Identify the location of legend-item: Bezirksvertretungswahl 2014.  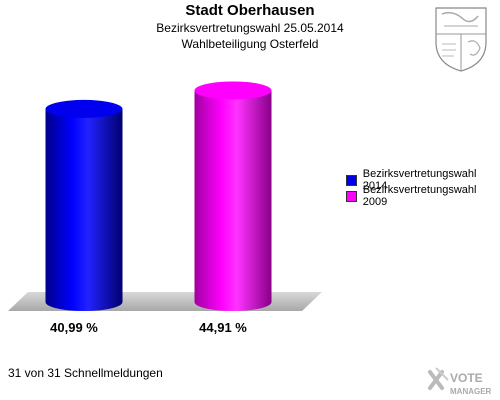
(423, 180).